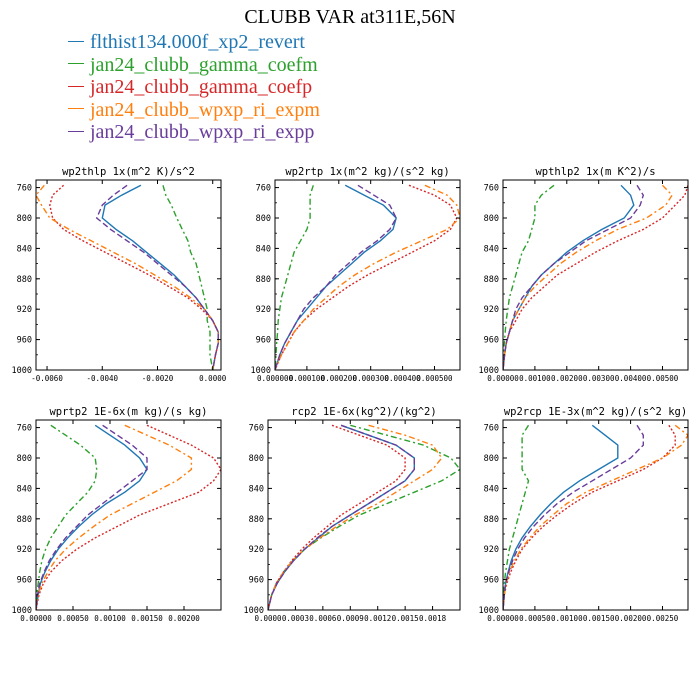  Describe the element at coordinates (405, 618) in the screenshot. I see `x-tick-label: 0.0015` at that location.